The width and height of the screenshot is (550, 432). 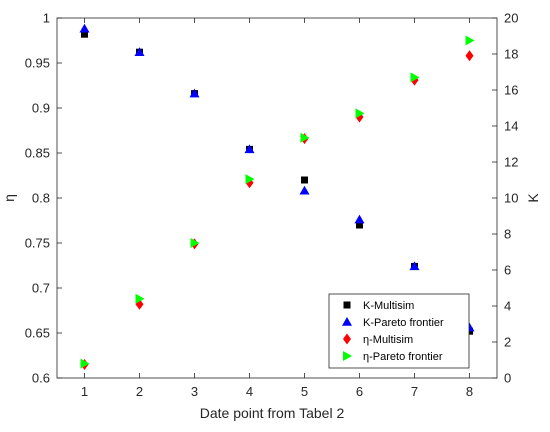 I want to click on legend-label: K-Pareto frontier, so click(x=403, y=323).